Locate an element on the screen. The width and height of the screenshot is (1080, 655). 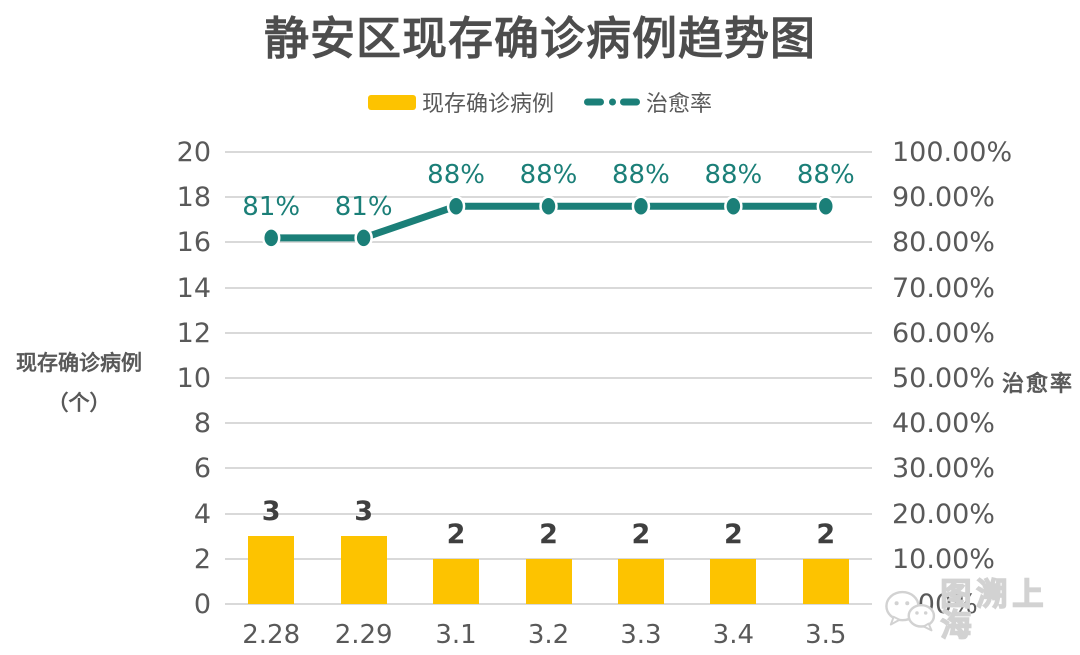
right-axis-tick-label: 100.00% is located at coordinates (952, 152).